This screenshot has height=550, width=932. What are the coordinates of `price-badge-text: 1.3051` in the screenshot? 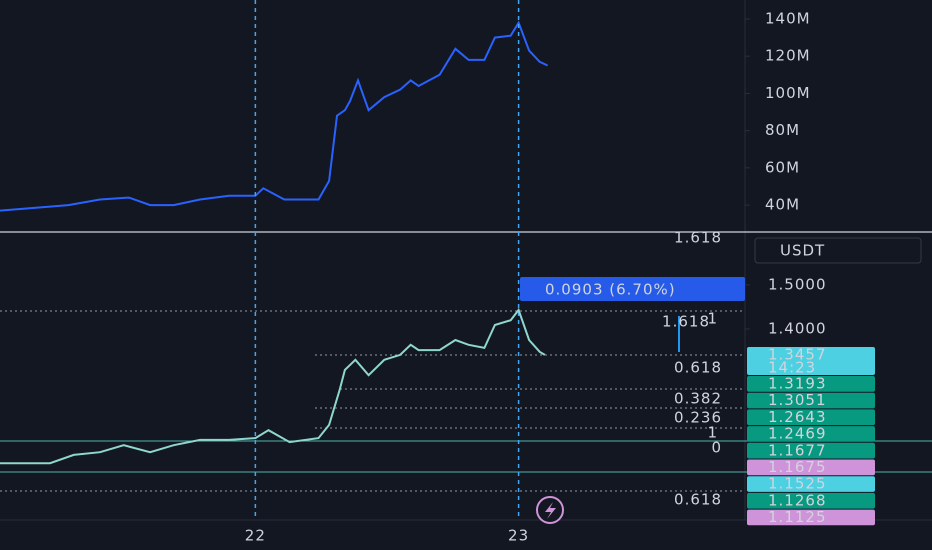 It's located at (797, 400).